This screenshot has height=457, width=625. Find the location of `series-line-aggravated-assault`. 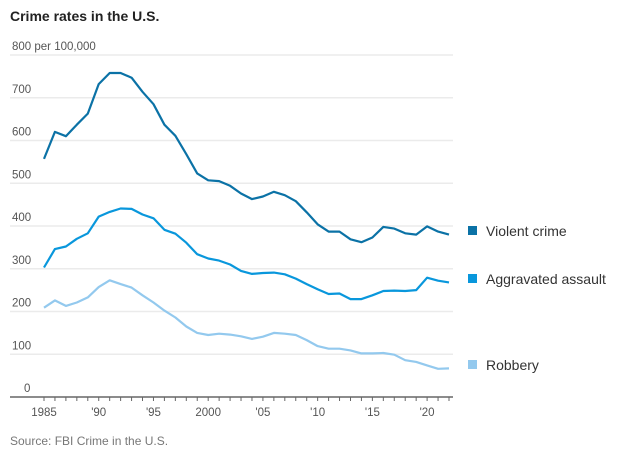

series-line-aggravated-assault is located at coordinates (246, 254).